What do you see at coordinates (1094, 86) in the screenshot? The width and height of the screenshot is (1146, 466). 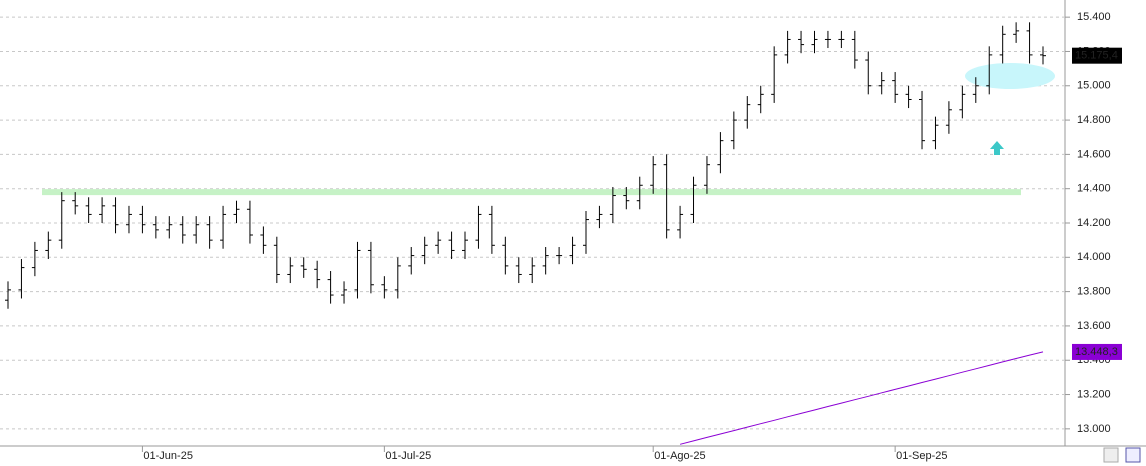 I see `y-tick-label: 15.000` at bounding box center [1094, 86].